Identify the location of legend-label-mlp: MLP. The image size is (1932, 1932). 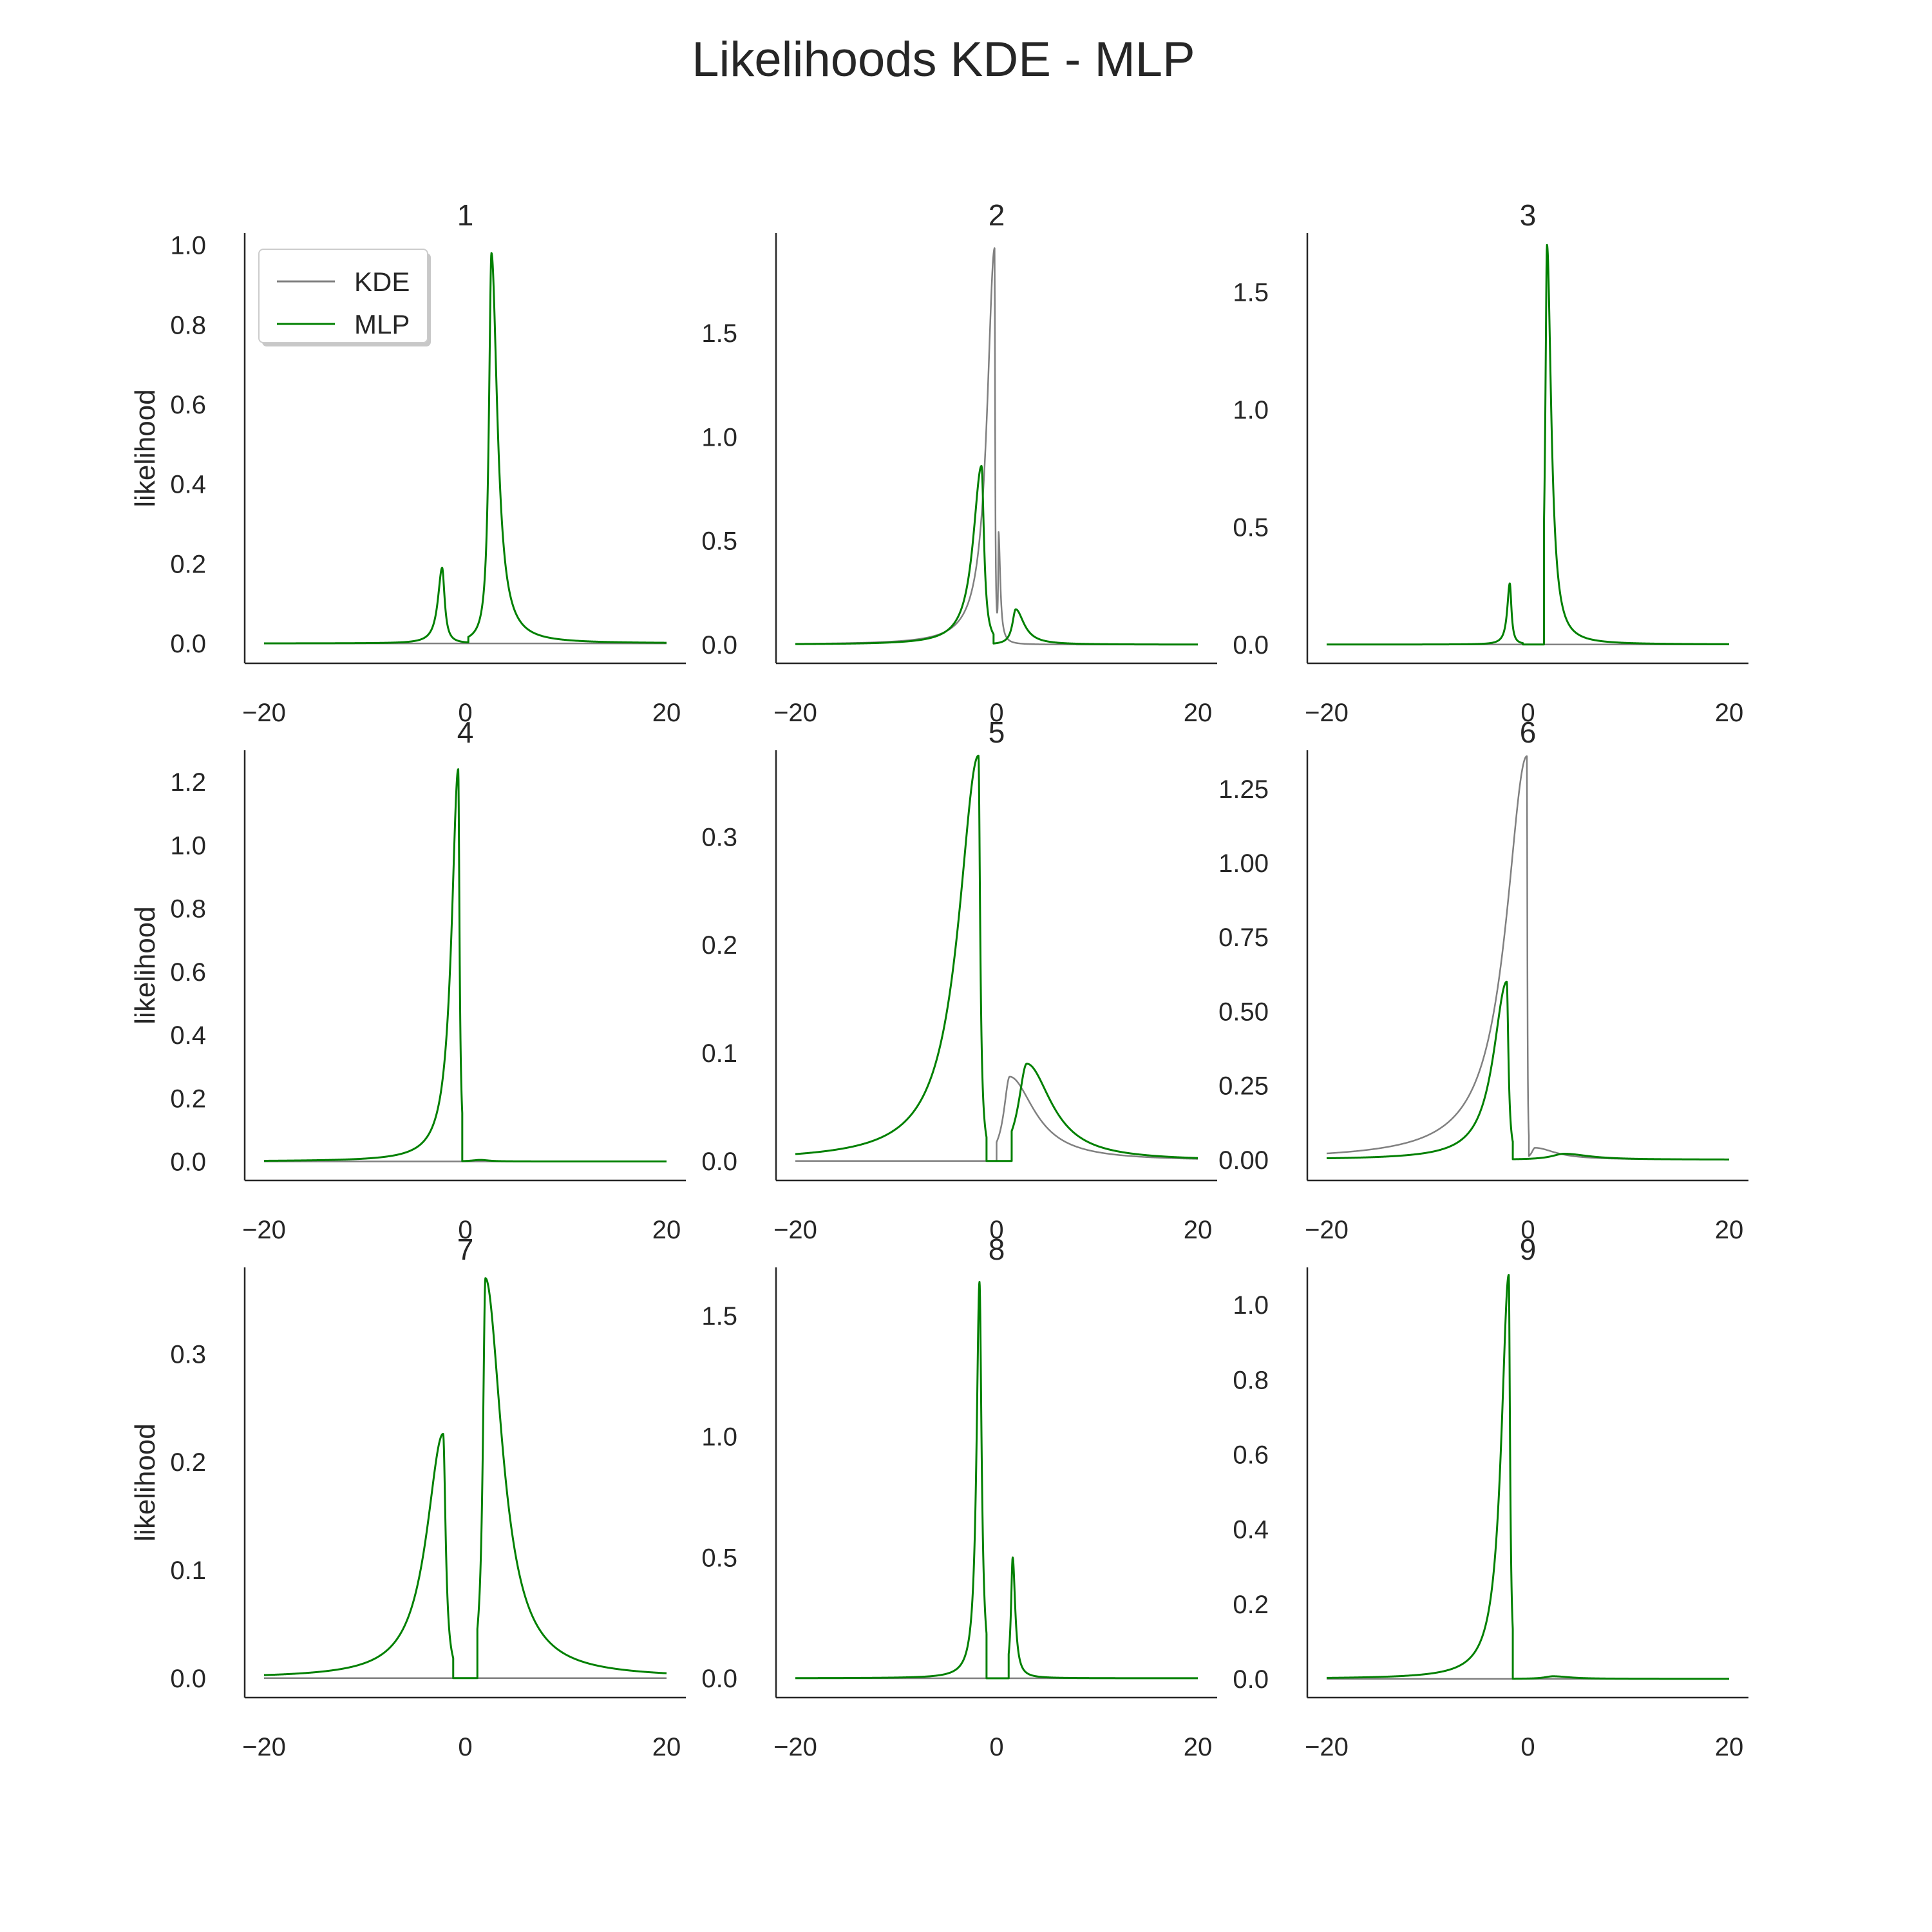
(382, 324).